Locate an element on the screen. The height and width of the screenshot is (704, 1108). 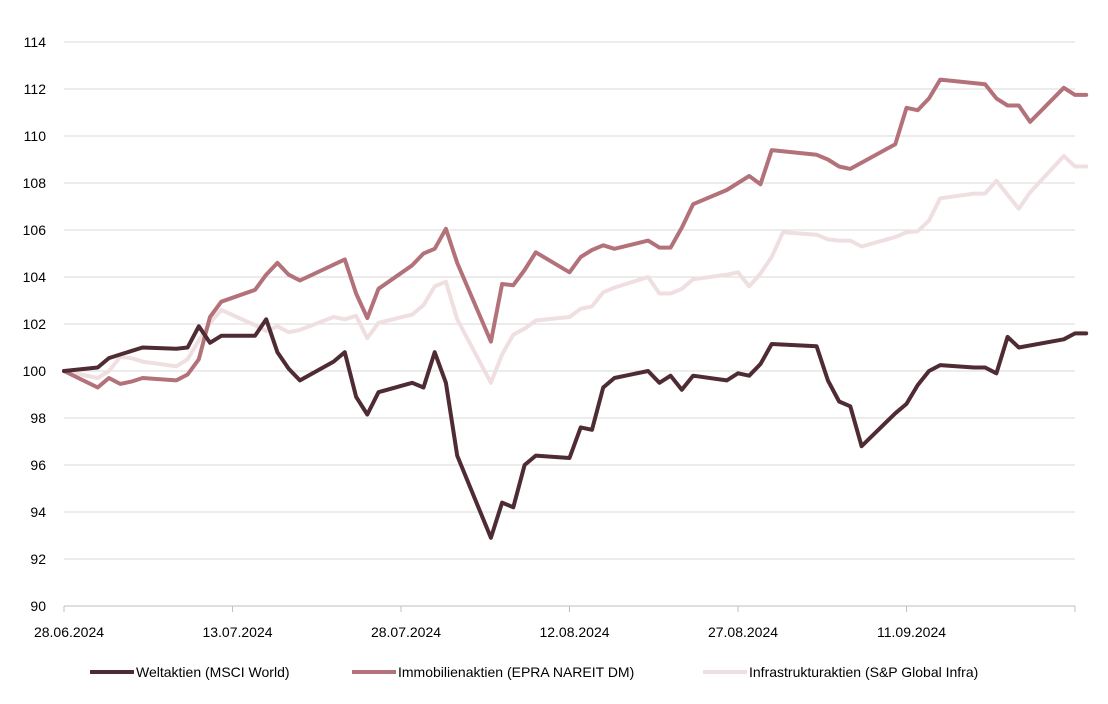
y-tick-label: 114 is located at coordinates (35, 42).